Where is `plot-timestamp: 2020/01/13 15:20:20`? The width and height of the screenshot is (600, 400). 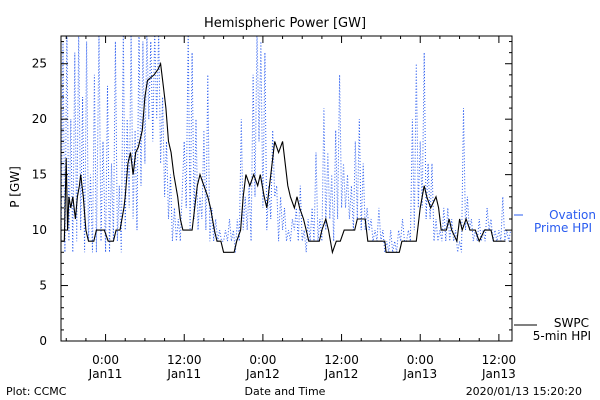
plot-timestamp: 2020/01/13 15:20:20 is located at coordinates (524, 391).